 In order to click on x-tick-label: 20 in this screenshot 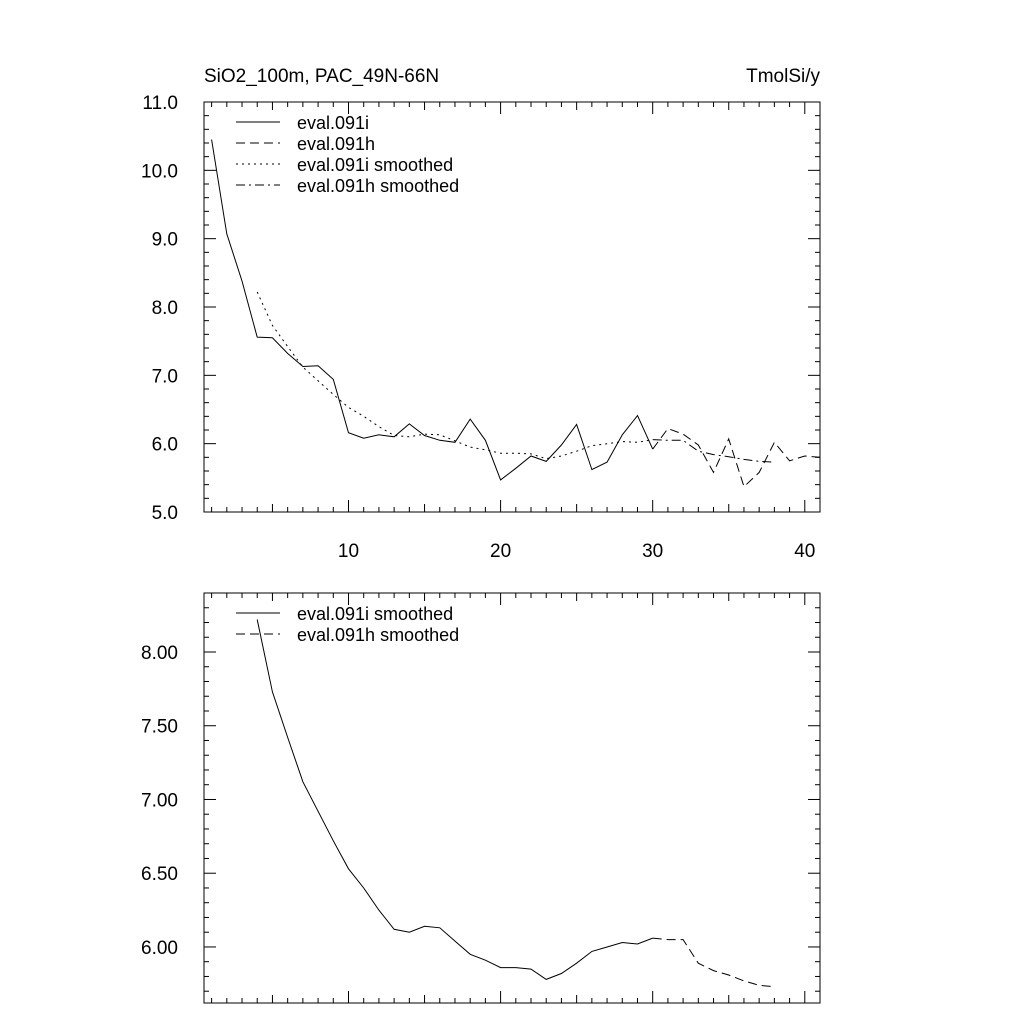, I will do `click(500, 551)`.